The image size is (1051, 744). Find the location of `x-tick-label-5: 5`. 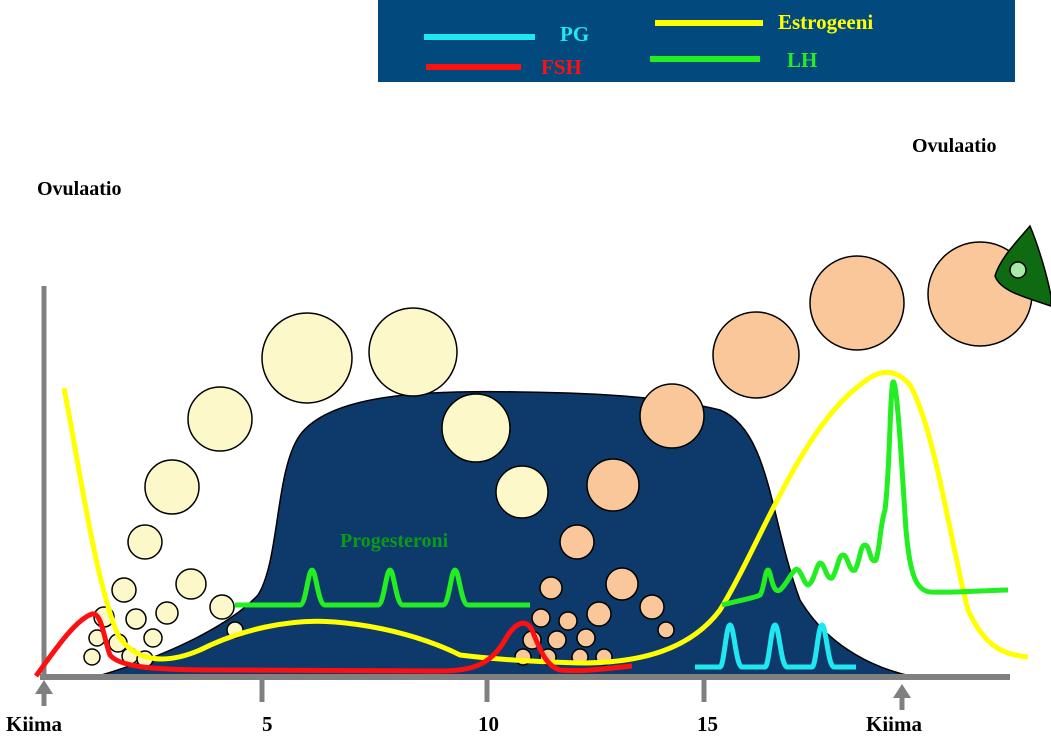

x-tick-label-5: 5 is located at coordinates (267, 724).